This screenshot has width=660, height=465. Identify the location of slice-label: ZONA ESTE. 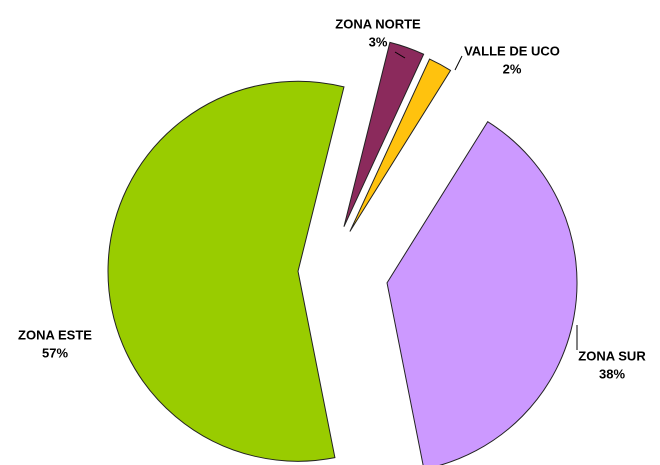
(55, 334).